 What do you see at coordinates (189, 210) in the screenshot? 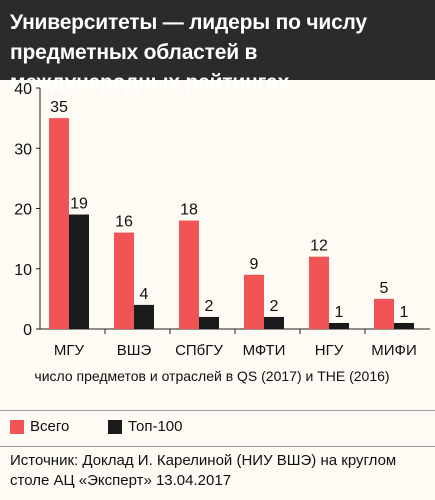
I see `data-label: 18` at bounding box center [189, 210].